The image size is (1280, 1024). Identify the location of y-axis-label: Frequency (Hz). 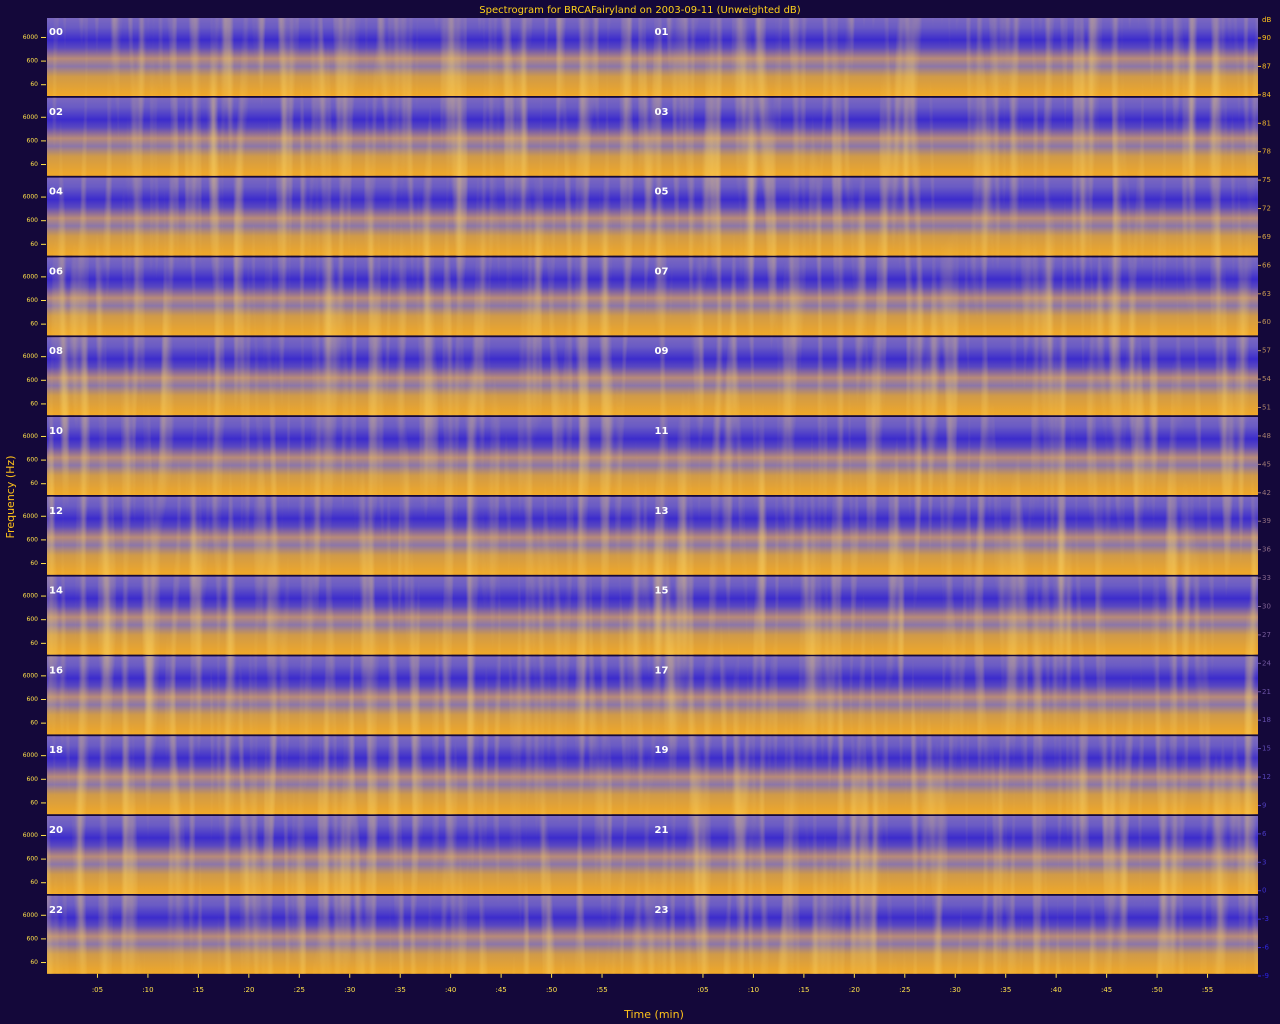
(10, 497).